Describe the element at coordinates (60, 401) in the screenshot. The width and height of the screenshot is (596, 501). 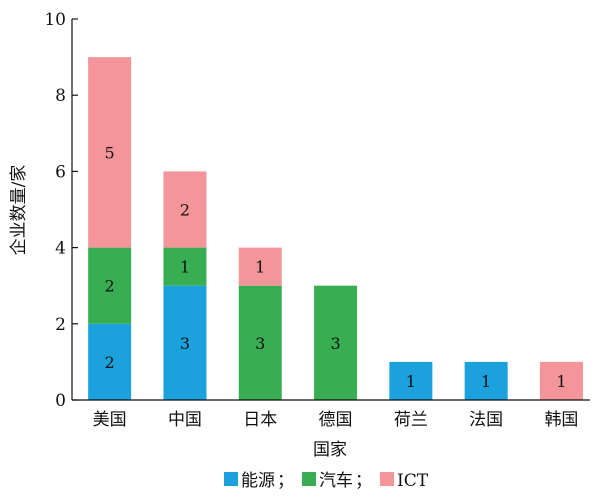
I see `y-tick-label: 0` at that location.